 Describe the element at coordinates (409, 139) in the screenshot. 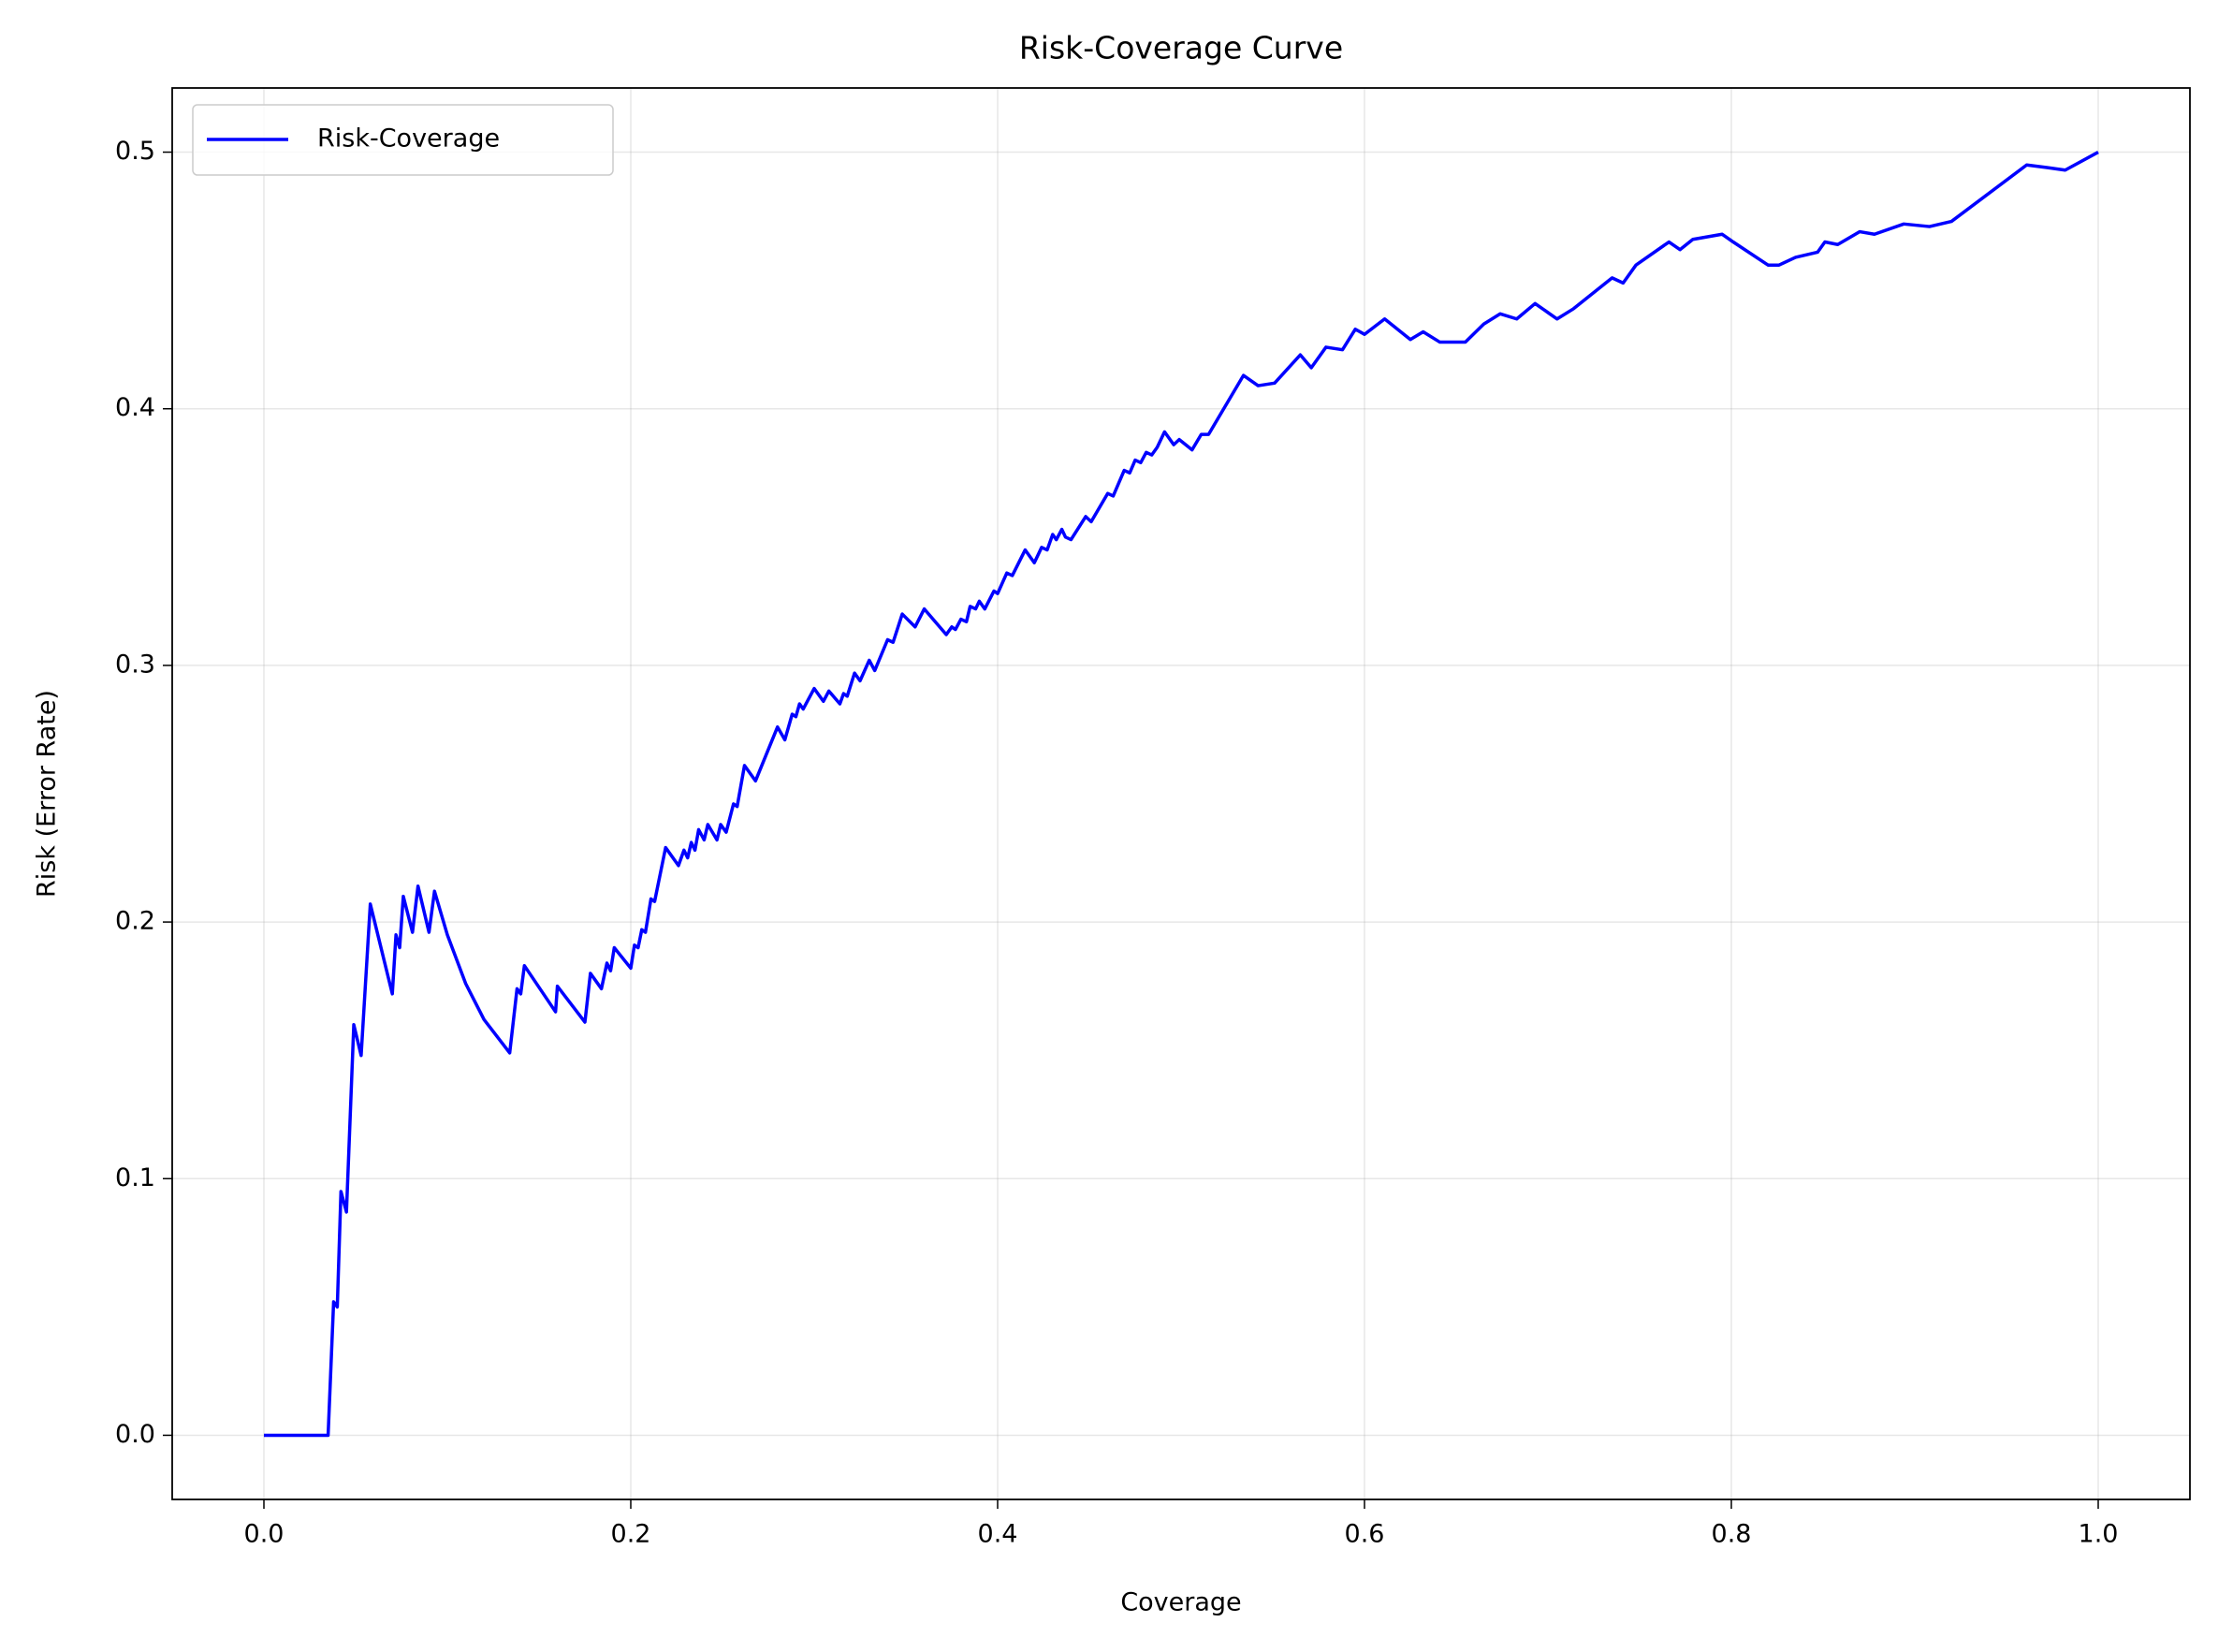

I see `legend-label: Risk-Coverage` at that location.